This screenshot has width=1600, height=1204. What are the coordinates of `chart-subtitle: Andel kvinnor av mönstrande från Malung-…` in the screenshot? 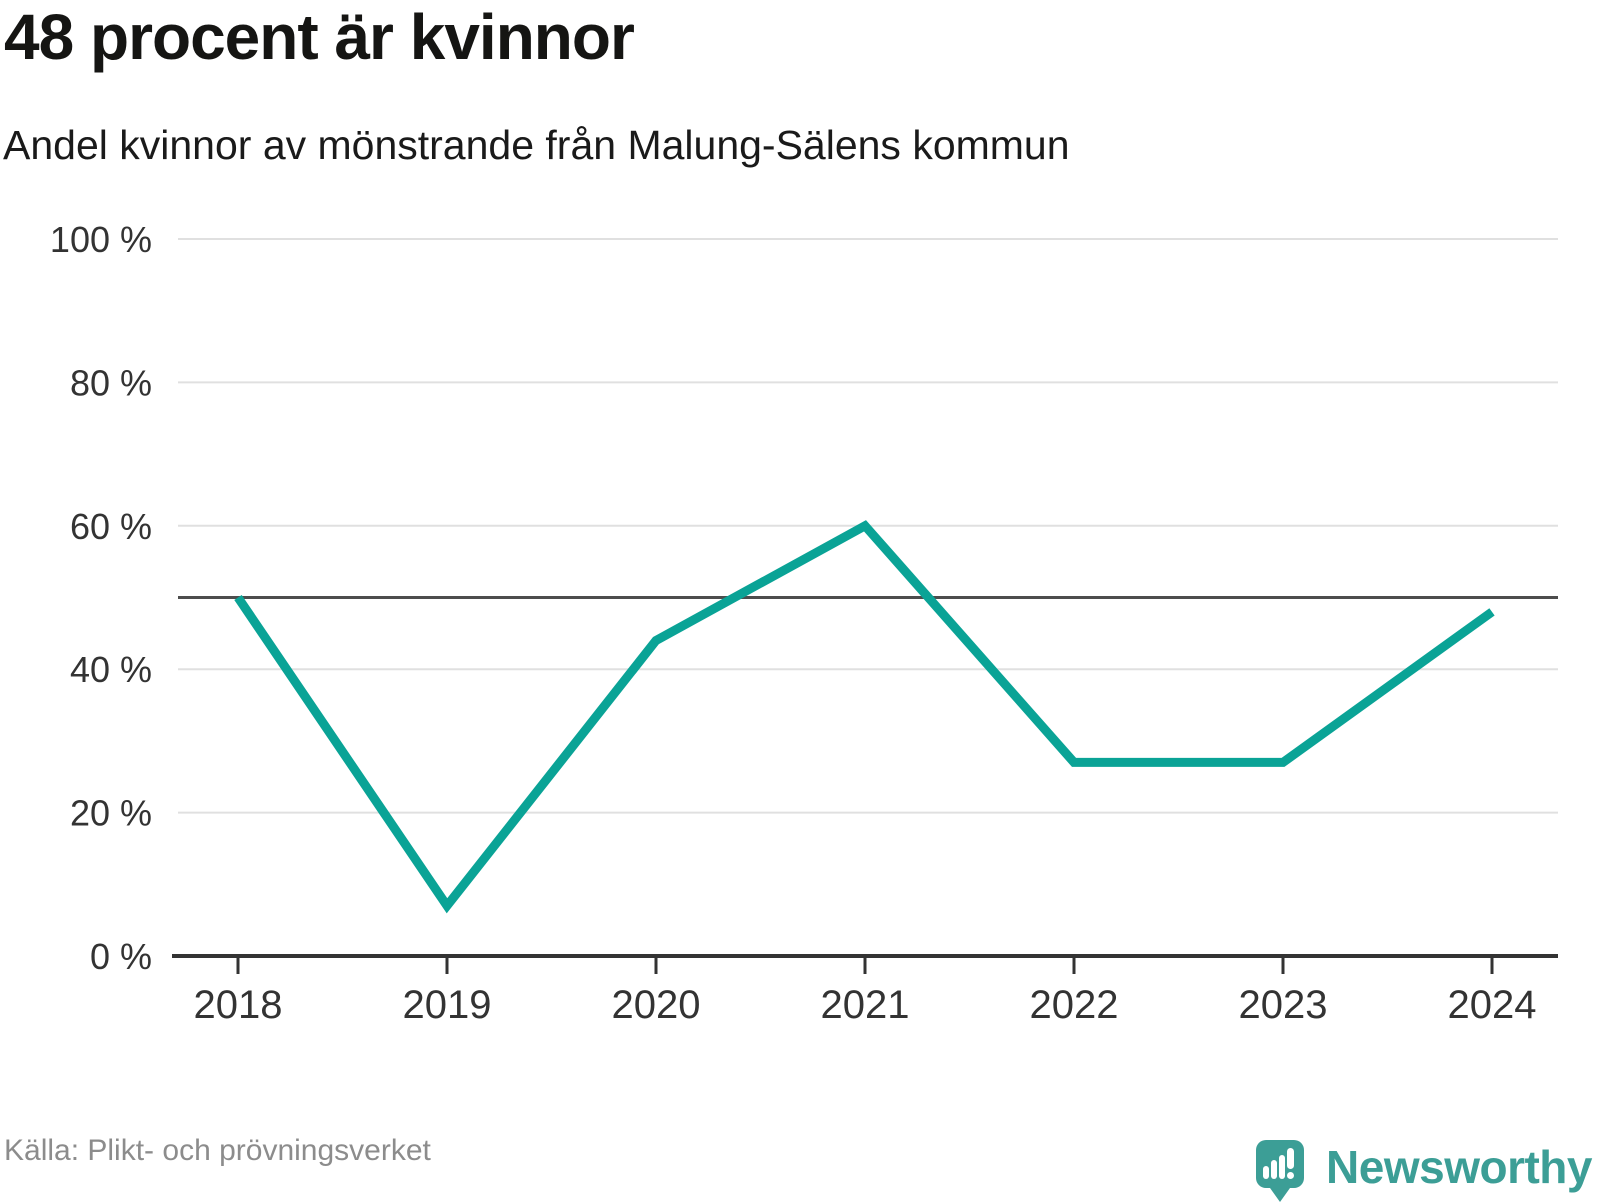 It's located at (536, 145).